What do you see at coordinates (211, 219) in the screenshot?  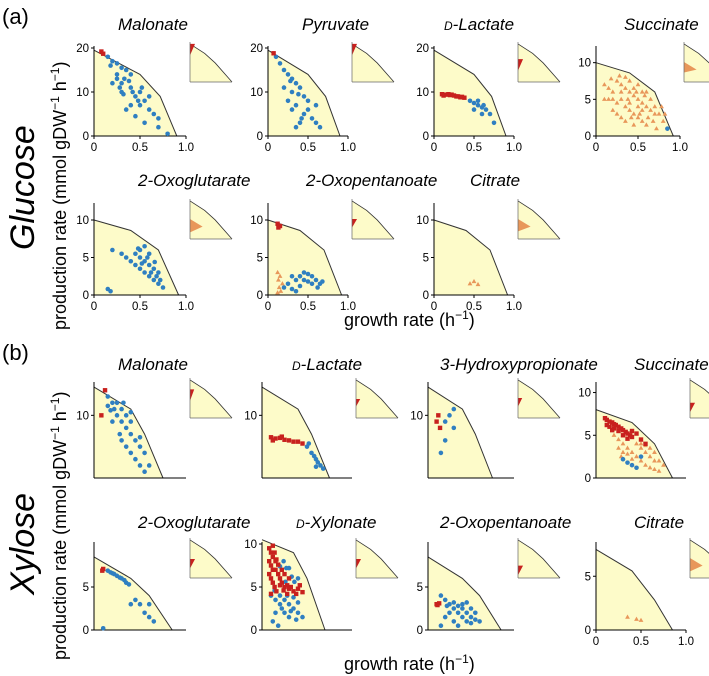 I see `inset` at bounding box center [211, 219].